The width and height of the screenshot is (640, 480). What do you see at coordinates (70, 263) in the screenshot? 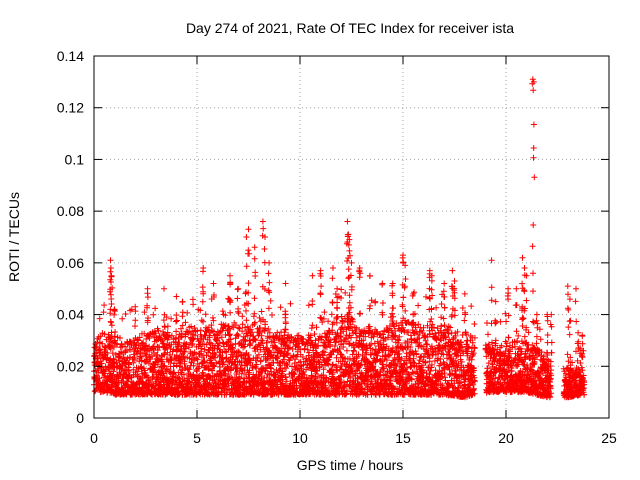
I see `y-tick-label: 0.06` at bounding box center [70, 263].